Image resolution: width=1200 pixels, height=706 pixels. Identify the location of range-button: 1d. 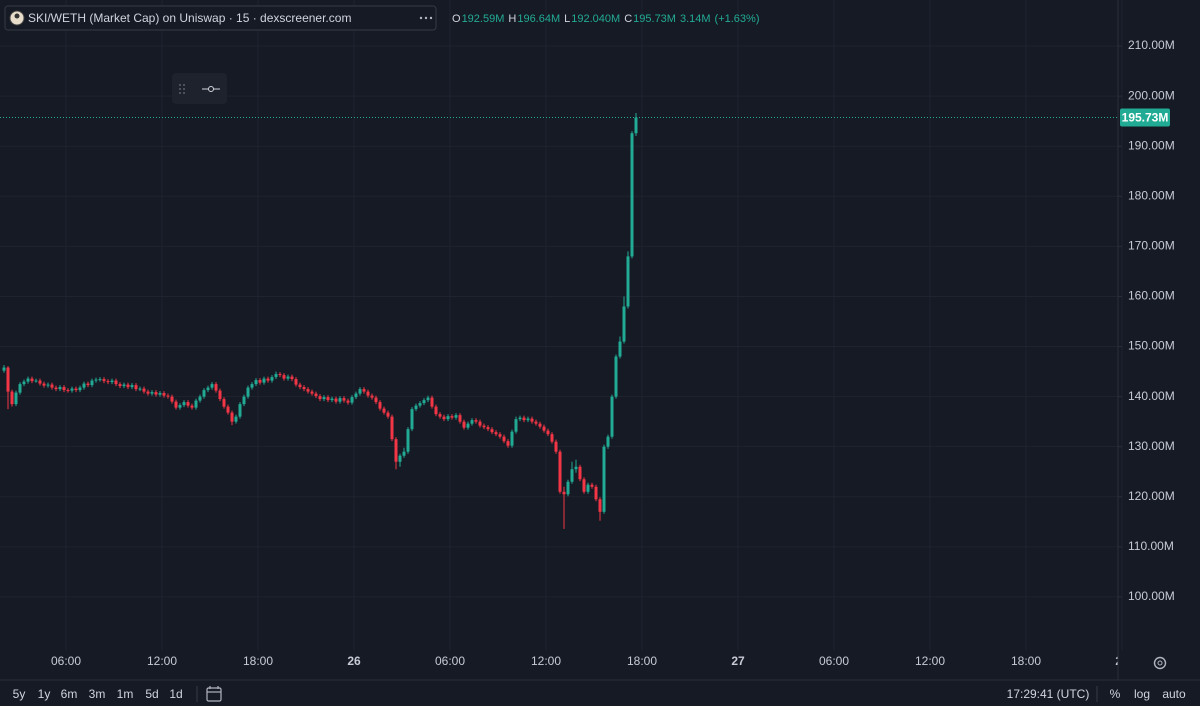
(175, 694).